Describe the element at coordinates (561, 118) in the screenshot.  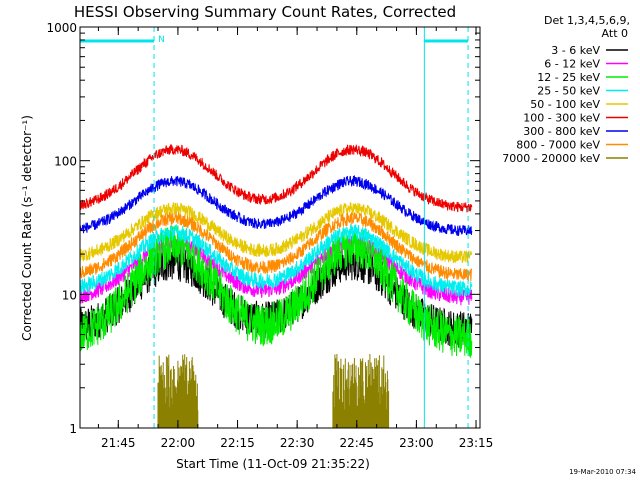
I see `legend-label-6: 100 - 300 keV` at that location.